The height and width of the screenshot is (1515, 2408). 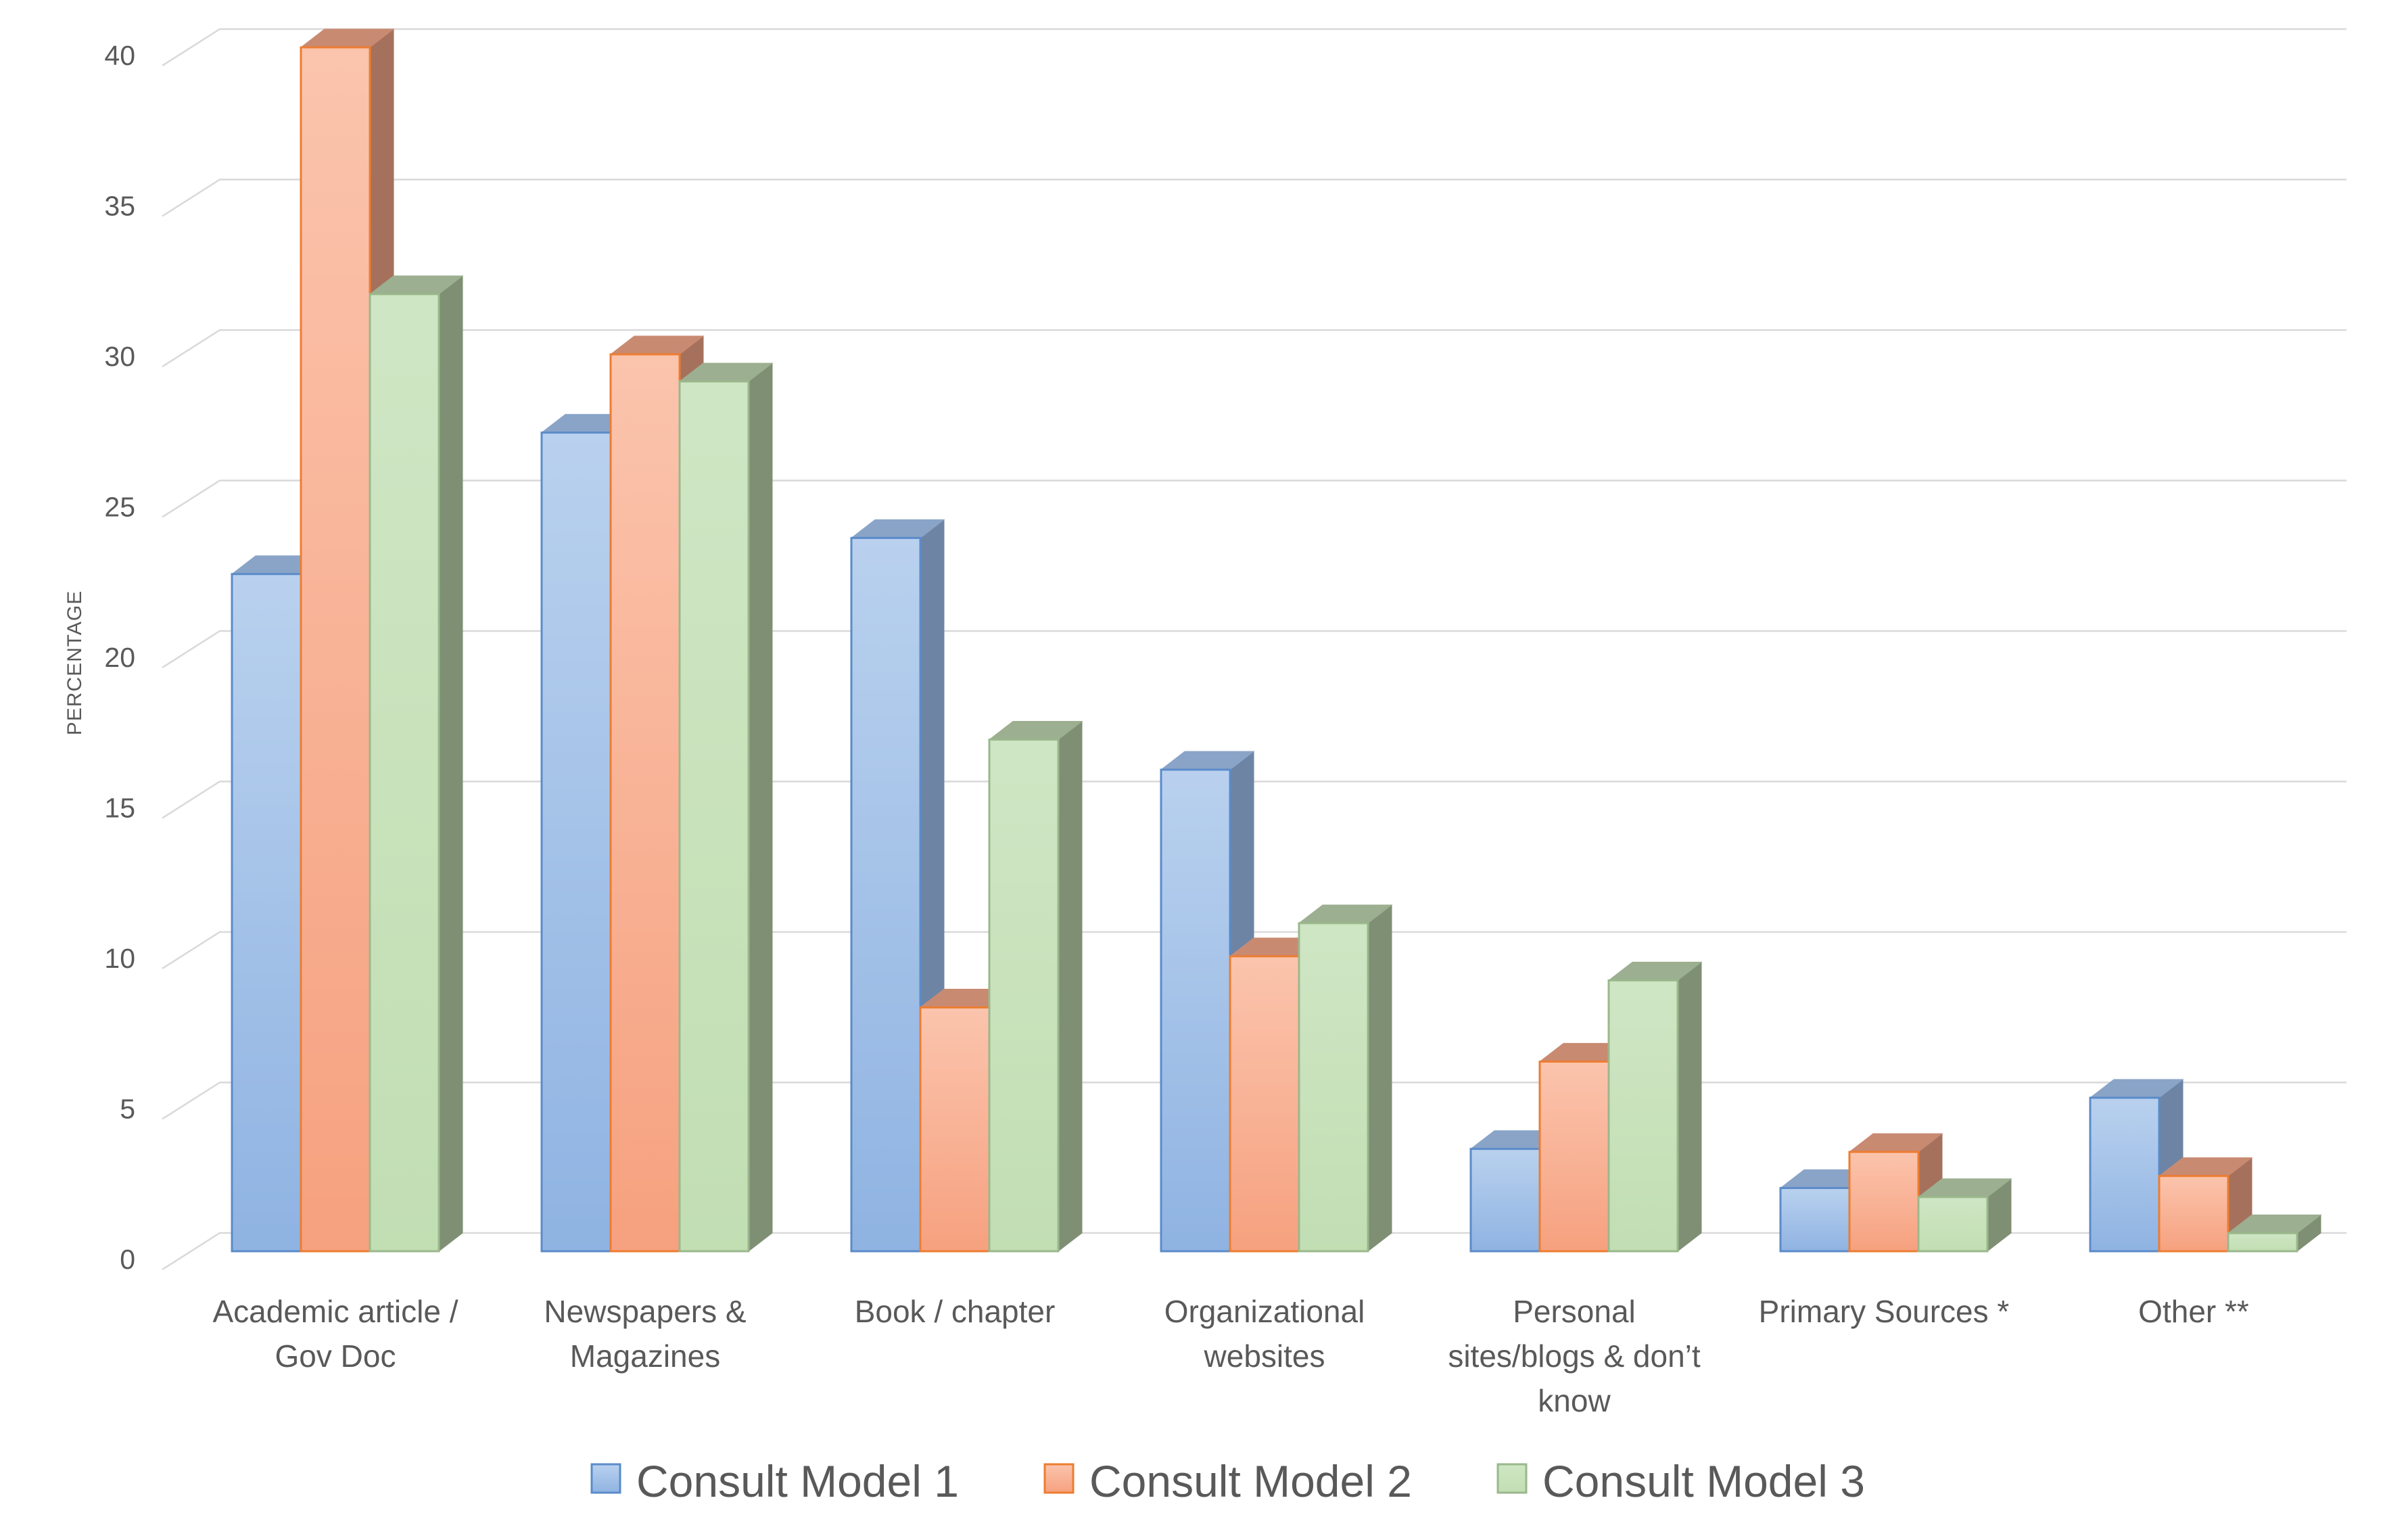 I want to click on x-category-label: Primary Sources *, so click(x=1884, y=1311).